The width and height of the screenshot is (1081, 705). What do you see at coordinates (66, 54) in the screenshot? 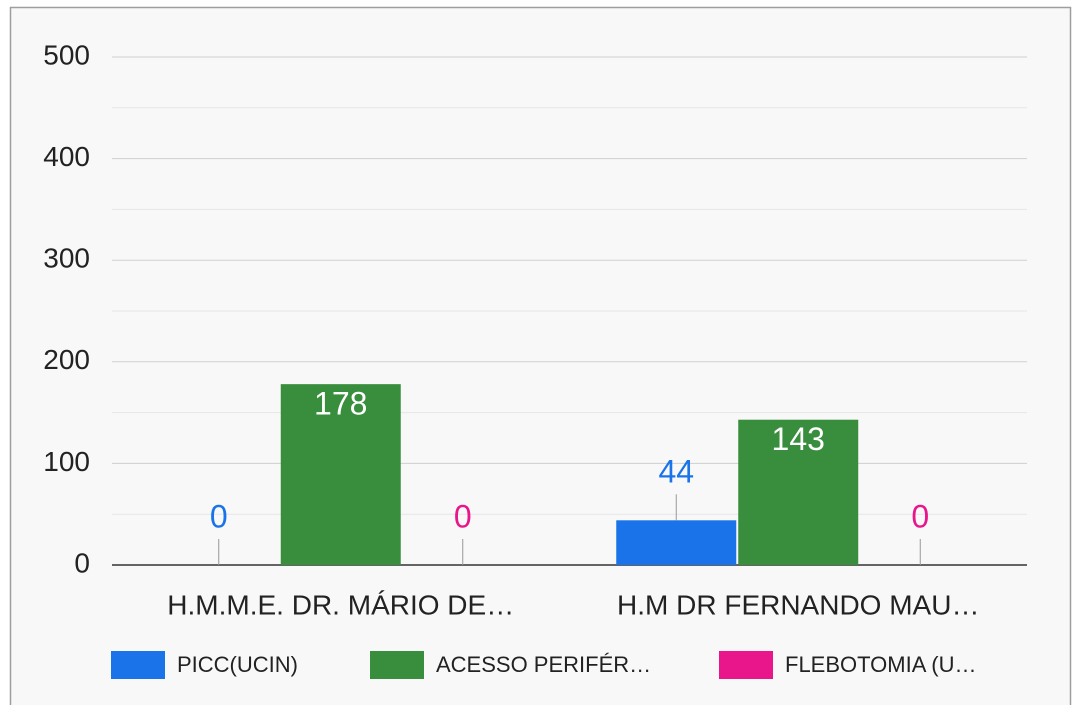
I see `y-tick-label: 500` at bounding box center [66, 54].